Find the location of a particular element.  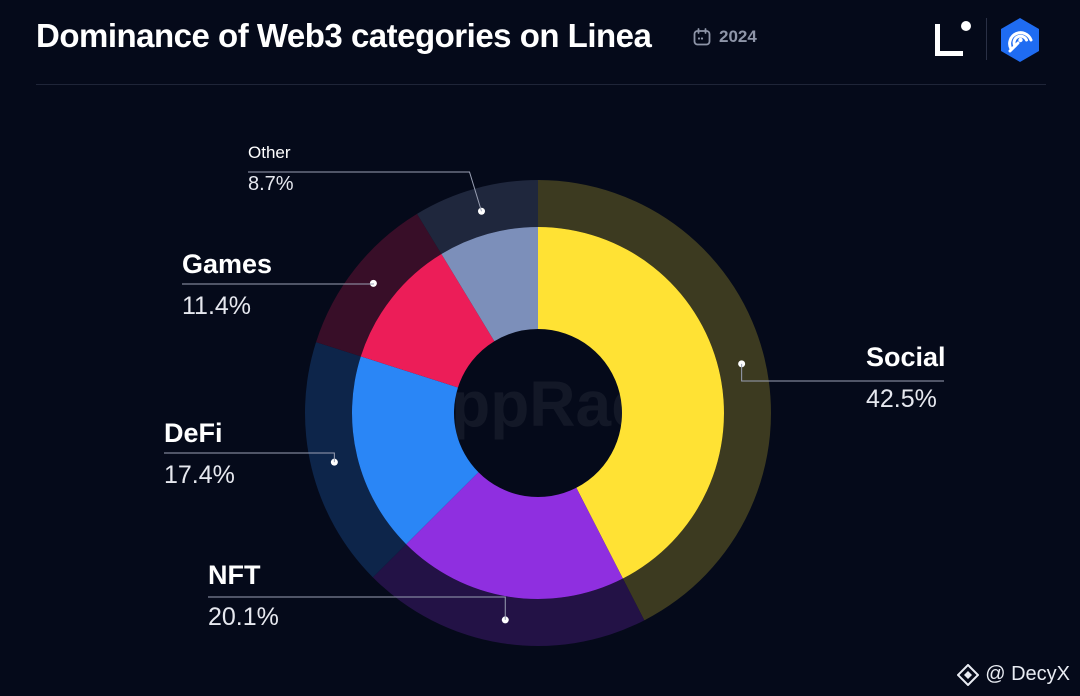

chart-title: Dominance of Web3 categories on Linea is located at coordinates (344, 35).